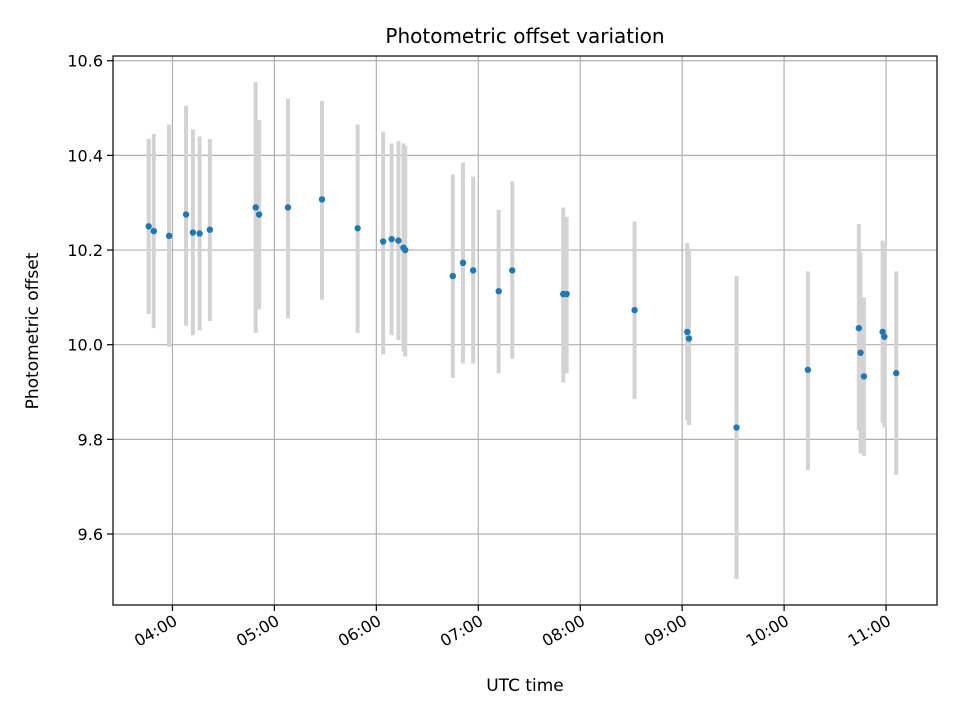  Describe the element at coordinates (90, 534) in the screenshot. I see `y-tick-label: 9.6` at that location.